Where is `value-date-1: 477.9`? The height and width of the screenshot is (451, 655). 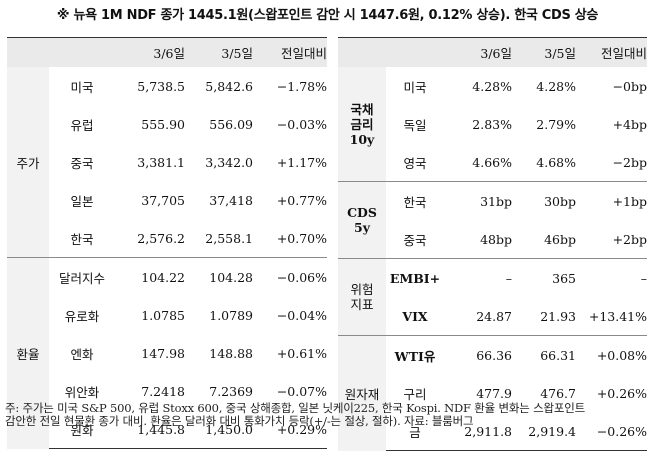
value-date-1: 477.9 is located at coordinates (494, 393).